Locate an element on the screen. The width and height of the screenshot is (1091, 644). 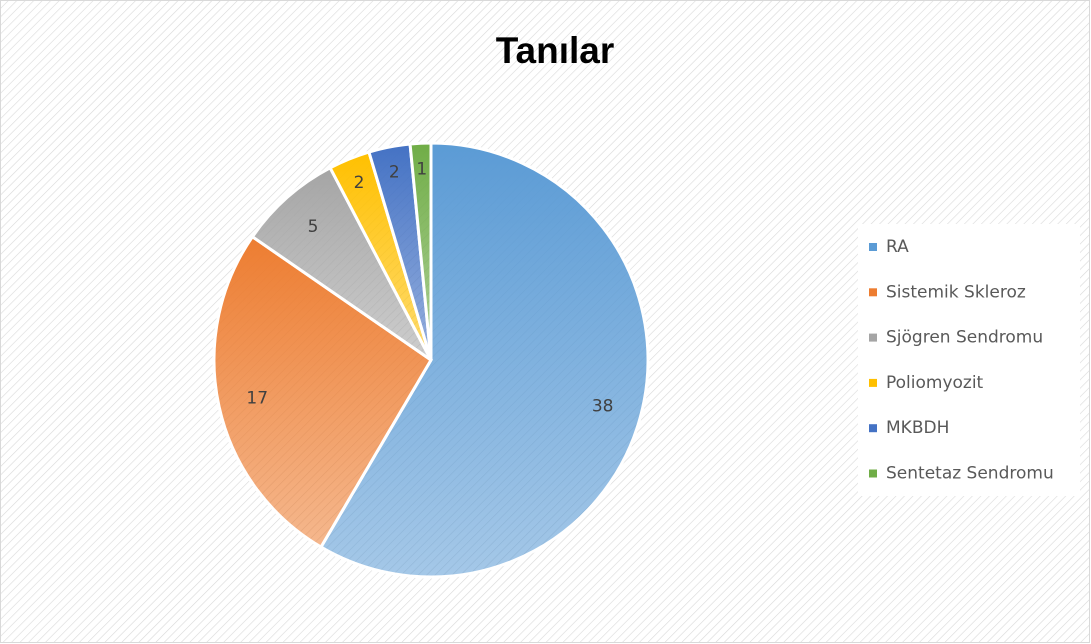
data-label: 5 is located at coordinates (313, 227).